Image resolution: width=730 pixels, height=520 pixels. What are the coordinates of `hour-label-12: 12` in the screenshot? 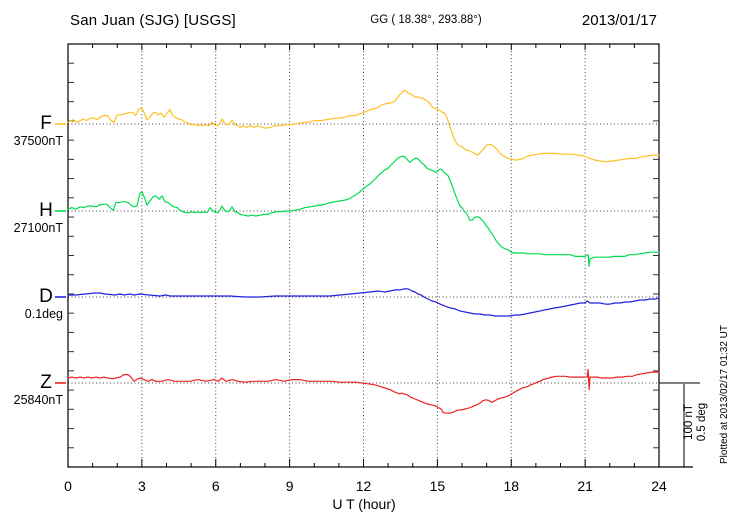 It's located at (364, 486).